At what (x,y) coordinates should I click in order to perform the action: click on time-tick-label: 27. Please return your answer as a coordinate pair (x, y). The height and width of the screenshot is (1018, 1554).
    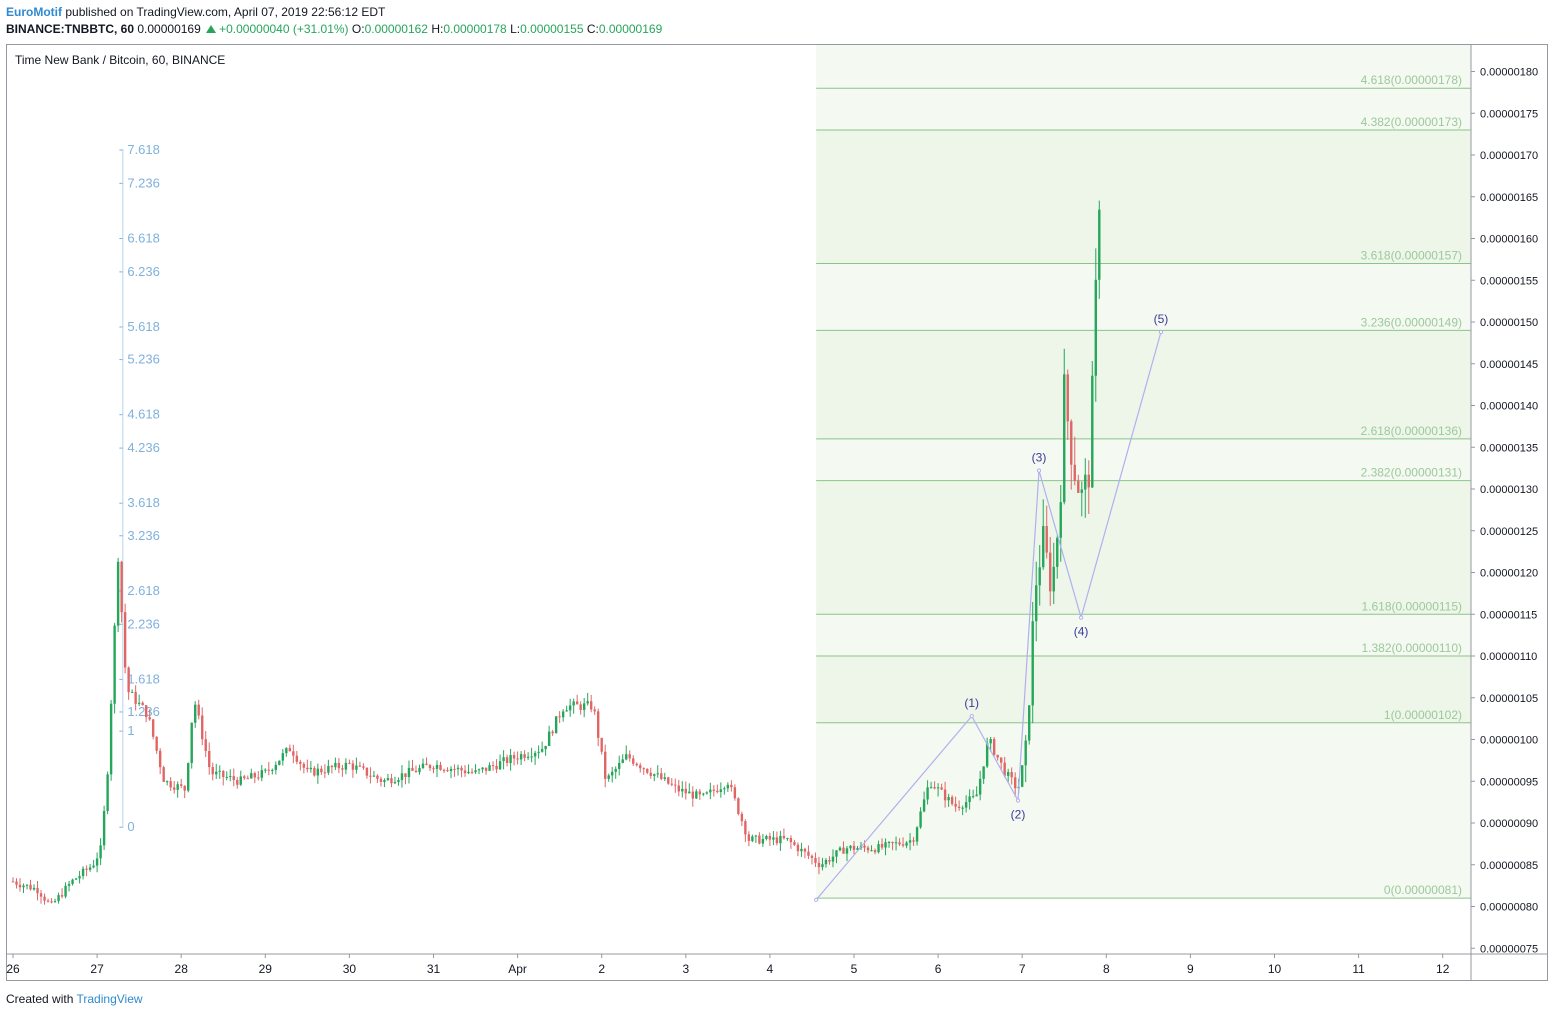
    Looking at the image, I should click on (97, 969).